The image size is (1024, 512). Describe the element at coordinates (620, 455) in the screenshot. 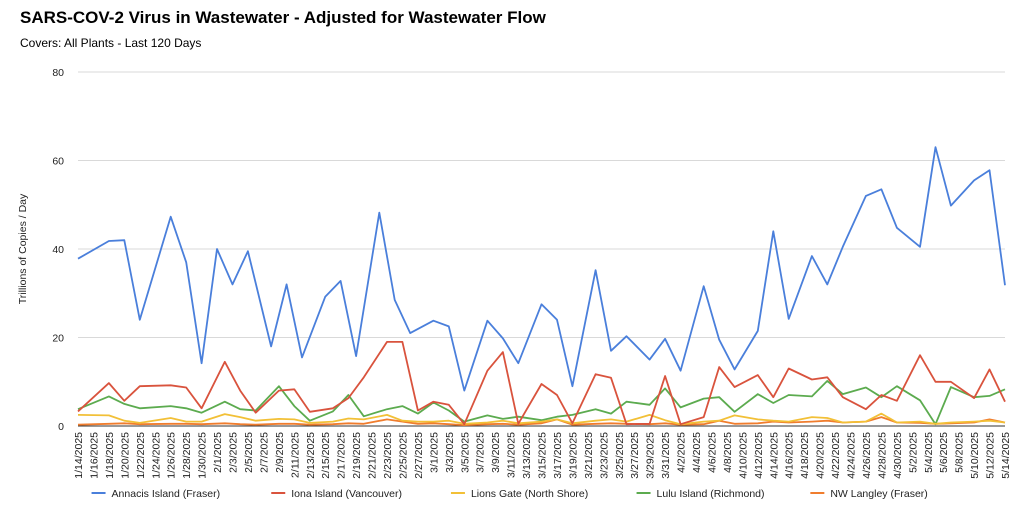

I see `x-tick-label: 3/25/2025` at that location.